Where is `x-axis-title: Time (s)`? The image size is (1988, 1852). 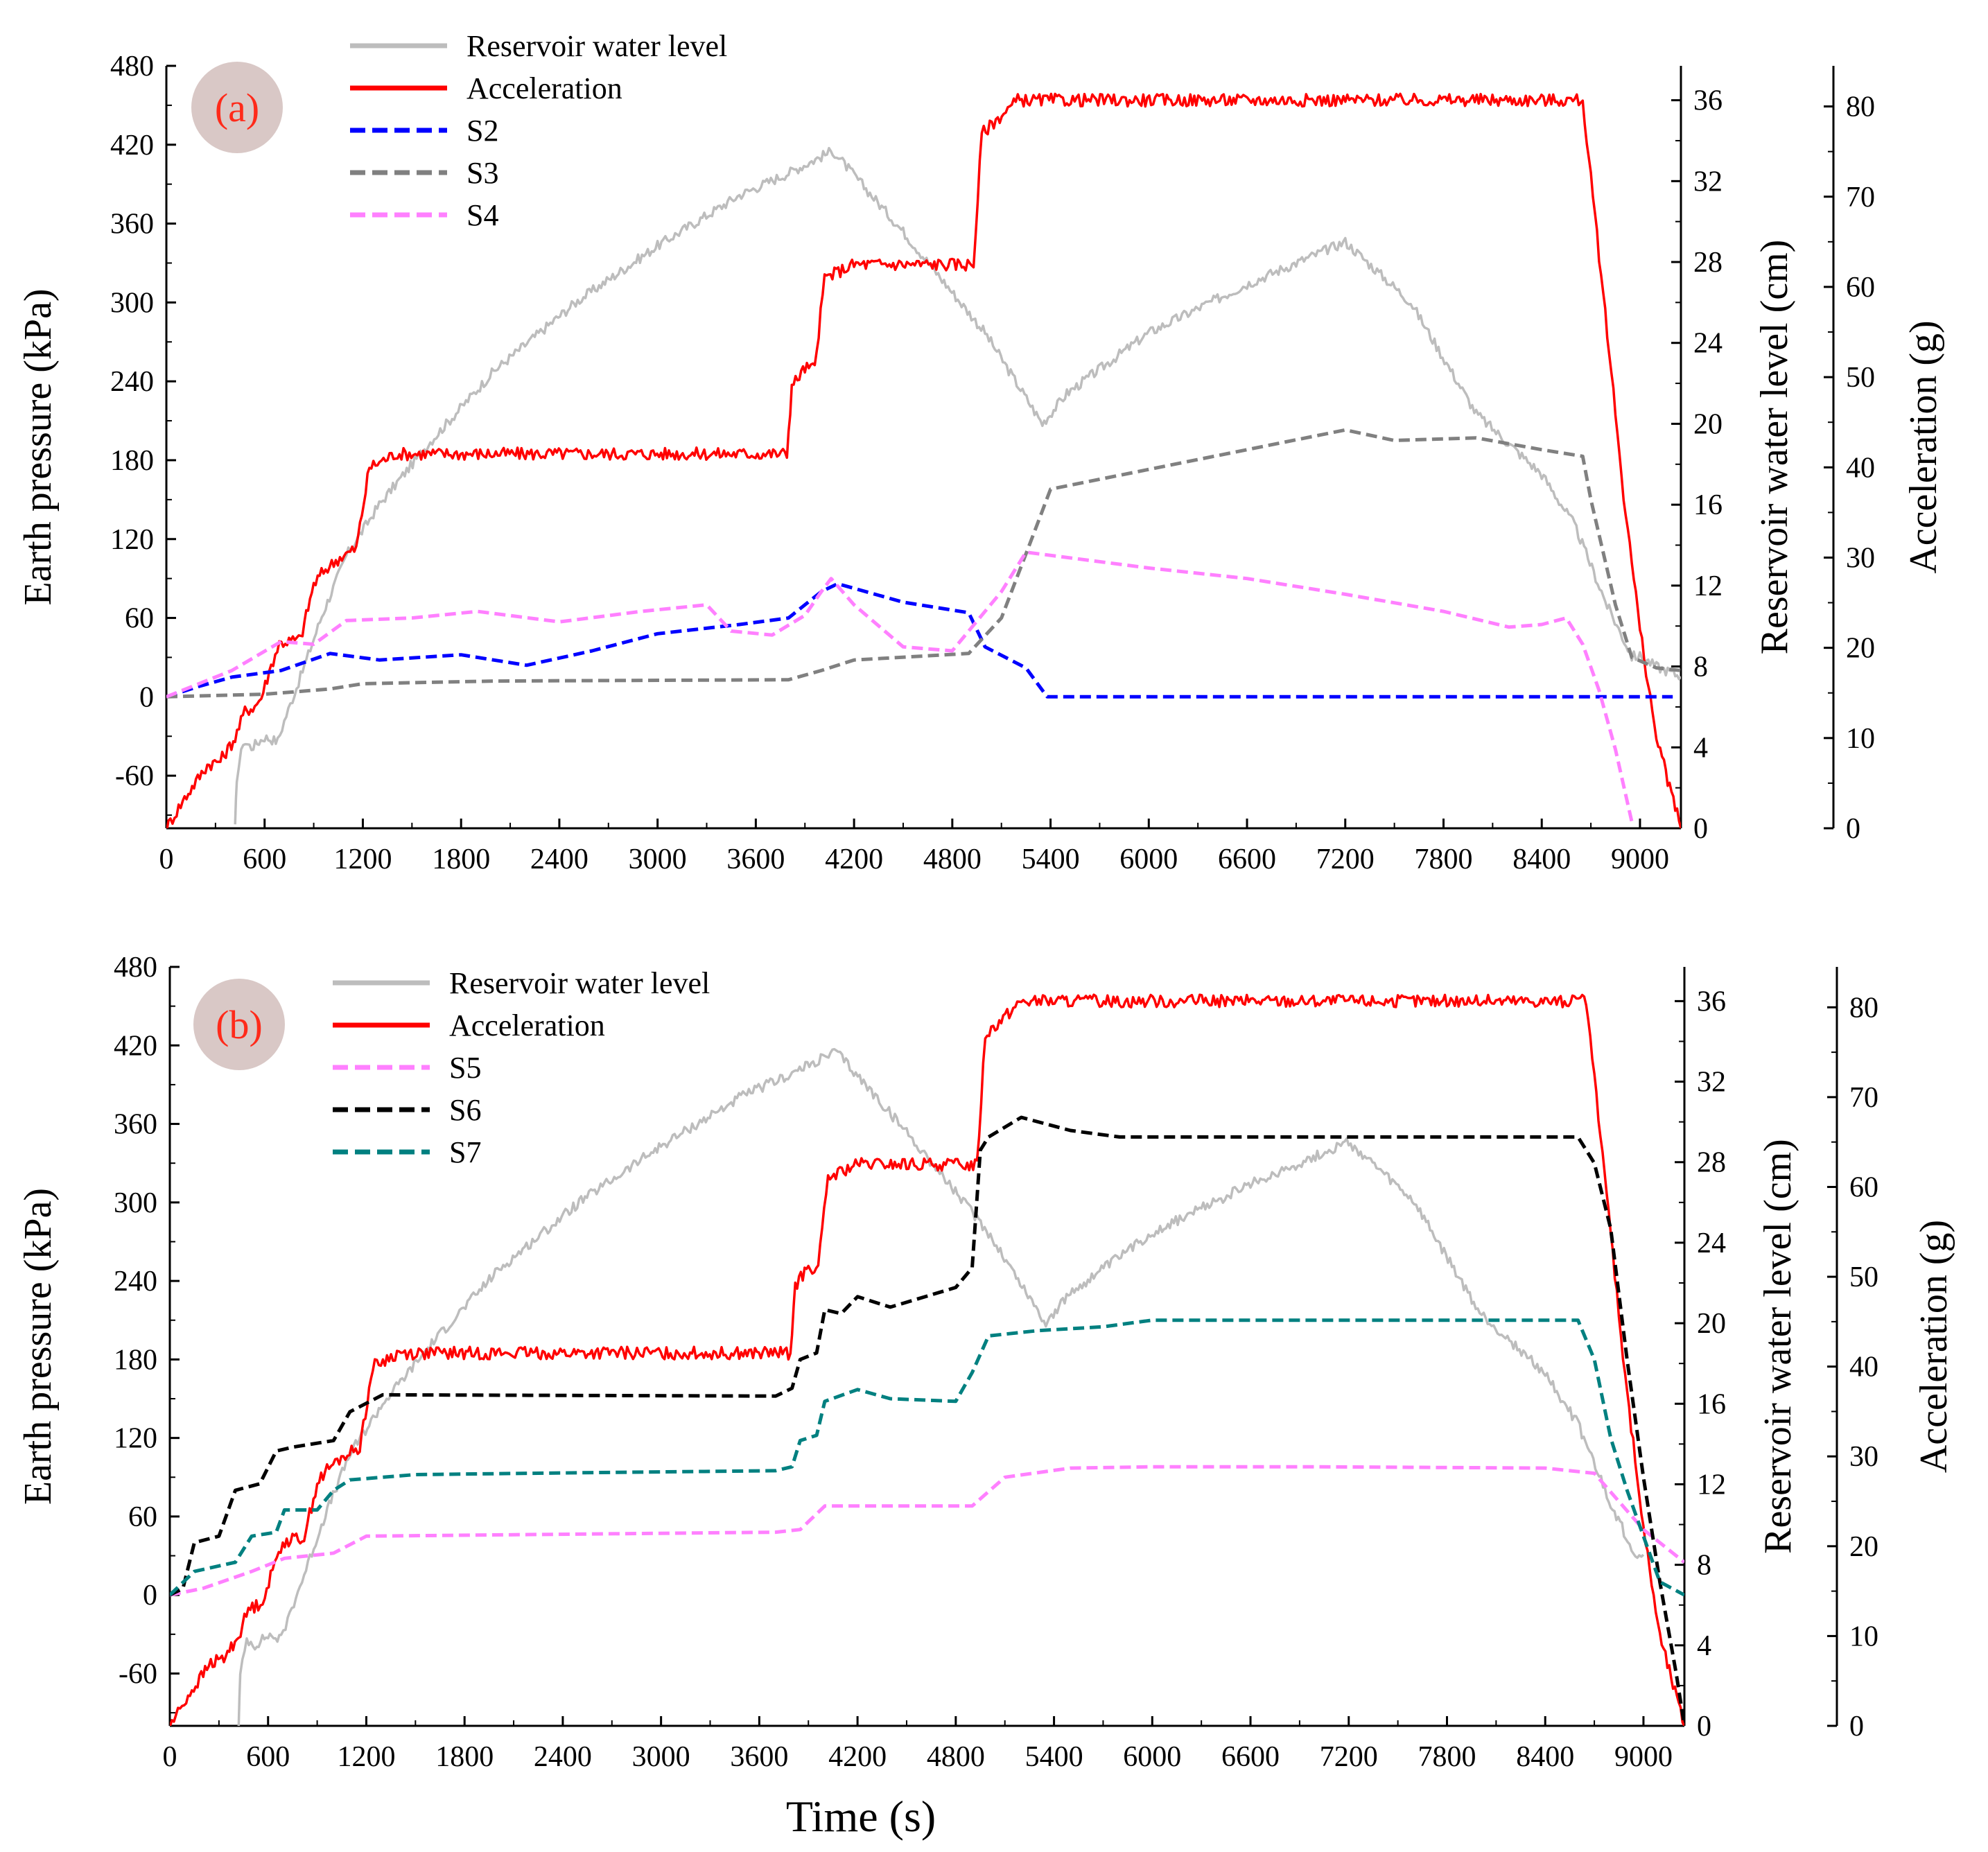 x-axis-title: Time (s) is located at coordinates (861, 1817).